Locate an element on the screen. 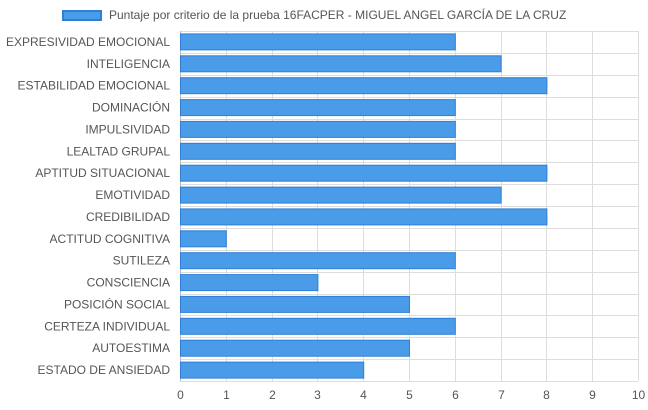 This screenshot has height=410, width=648. category-label: ESTADO DE ANSIEDAD is located at coordinates (104, 370).